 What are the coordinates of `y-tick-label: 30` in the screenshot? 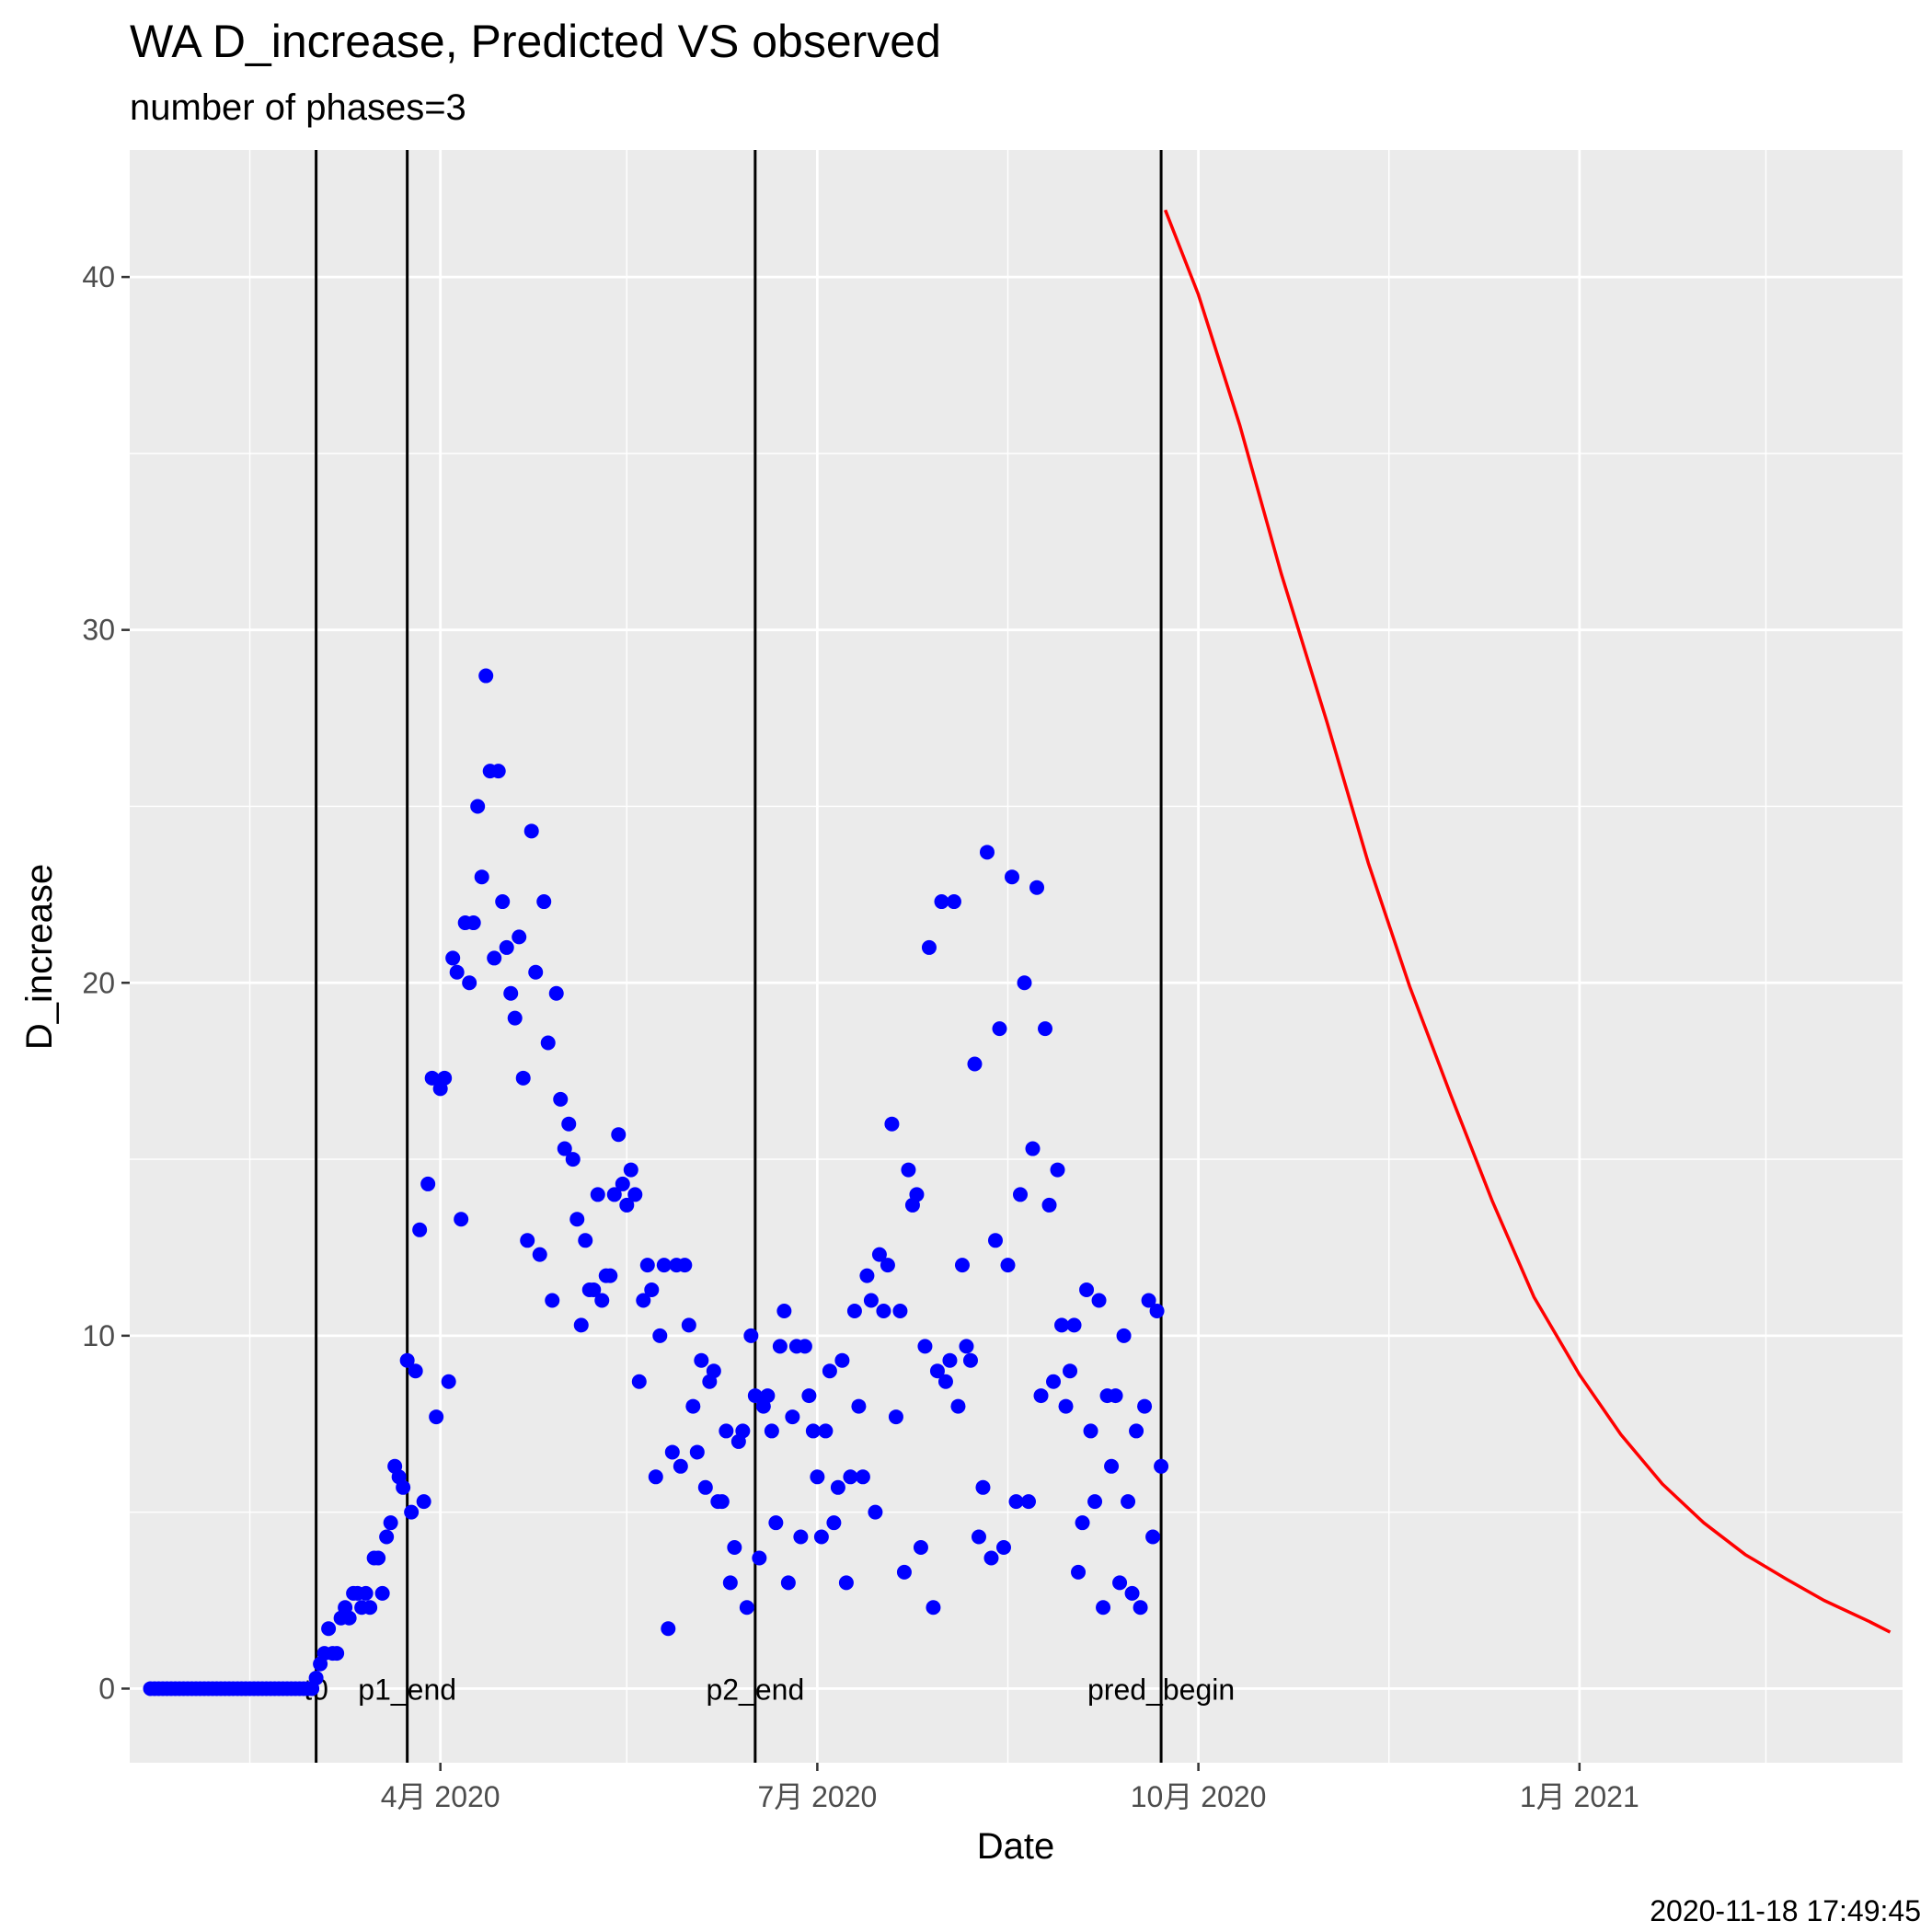 It's located at (98, 630).